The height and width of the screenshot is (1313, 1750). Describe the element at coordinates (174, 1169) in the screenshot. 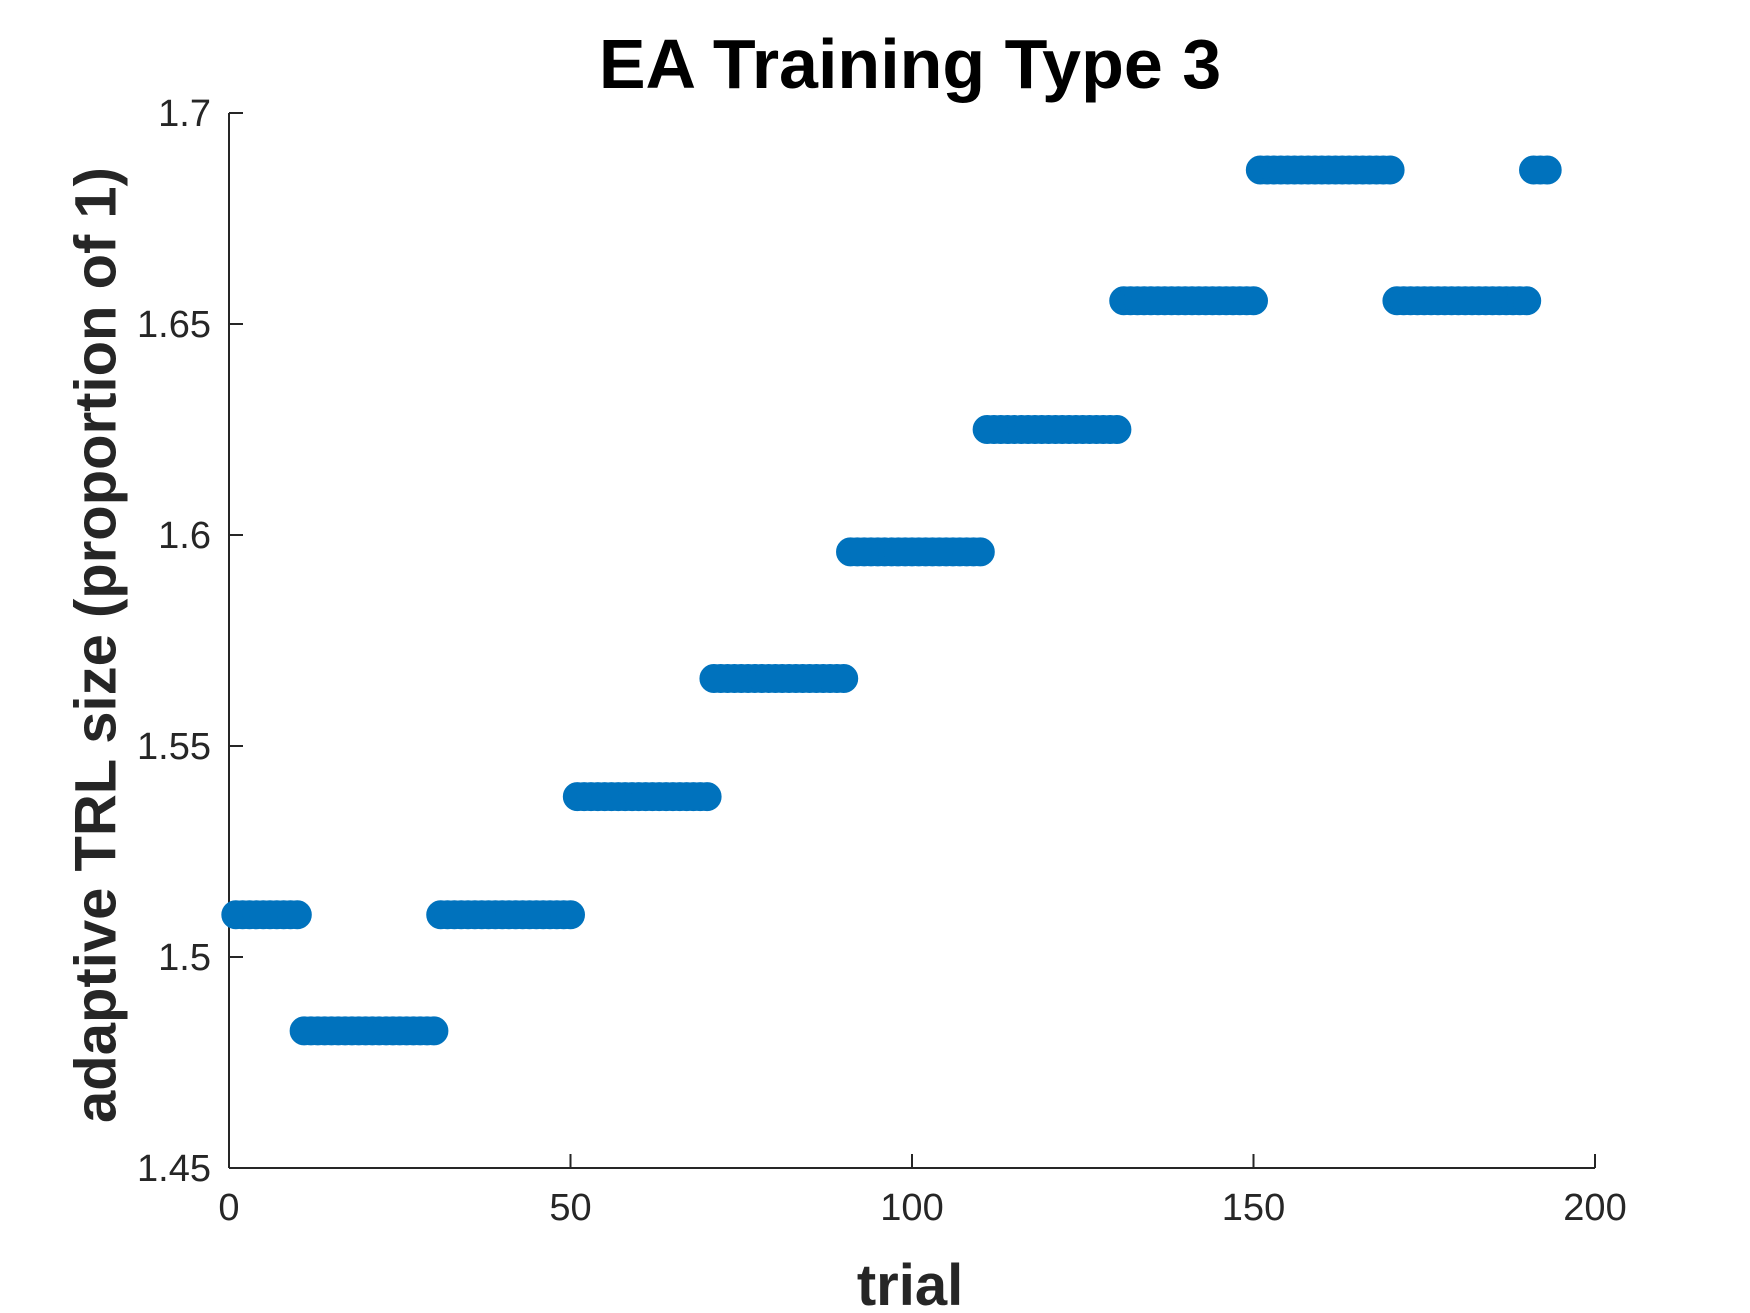

I see `y-tick-label: 1.45` at that location.